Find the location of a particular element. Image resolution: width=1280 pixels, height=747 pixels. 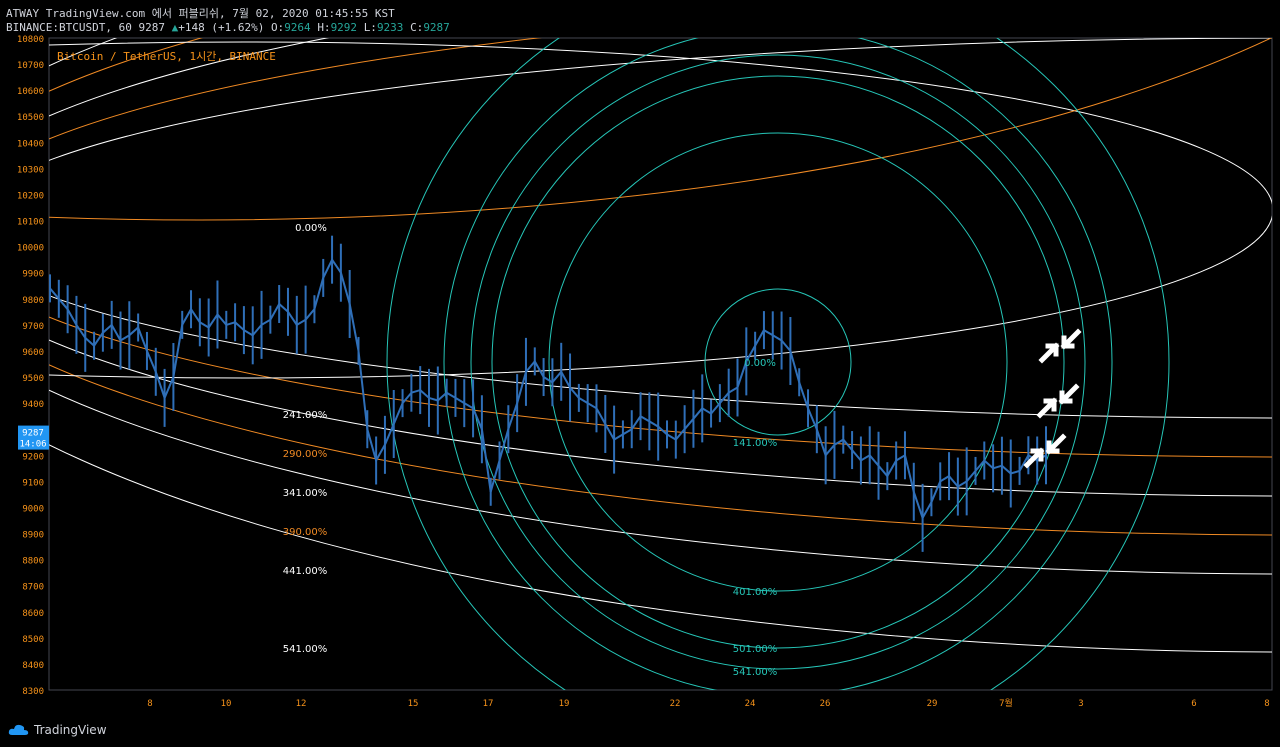

tradingview-logo: TradingView is located at coordinates (57, 730).